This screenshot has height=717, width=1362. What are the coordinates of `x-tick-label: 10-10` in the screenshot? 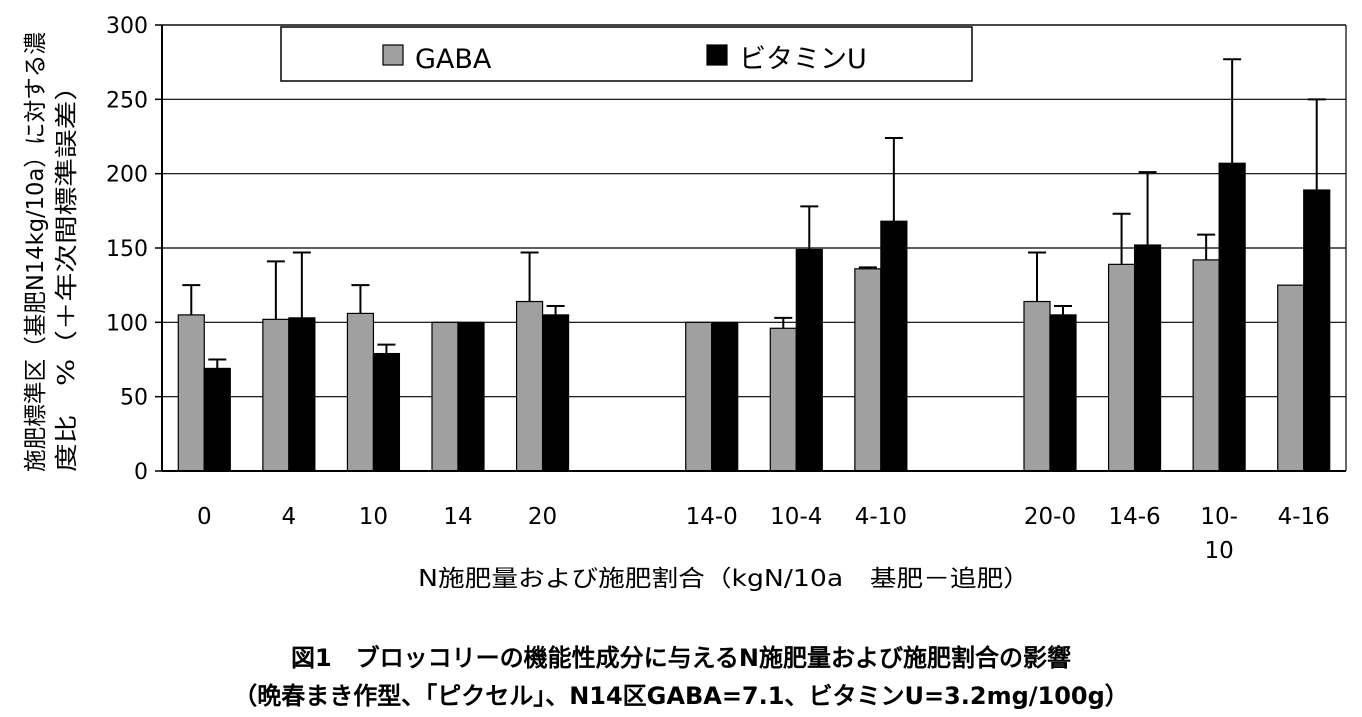 It's located at (1219, 534).